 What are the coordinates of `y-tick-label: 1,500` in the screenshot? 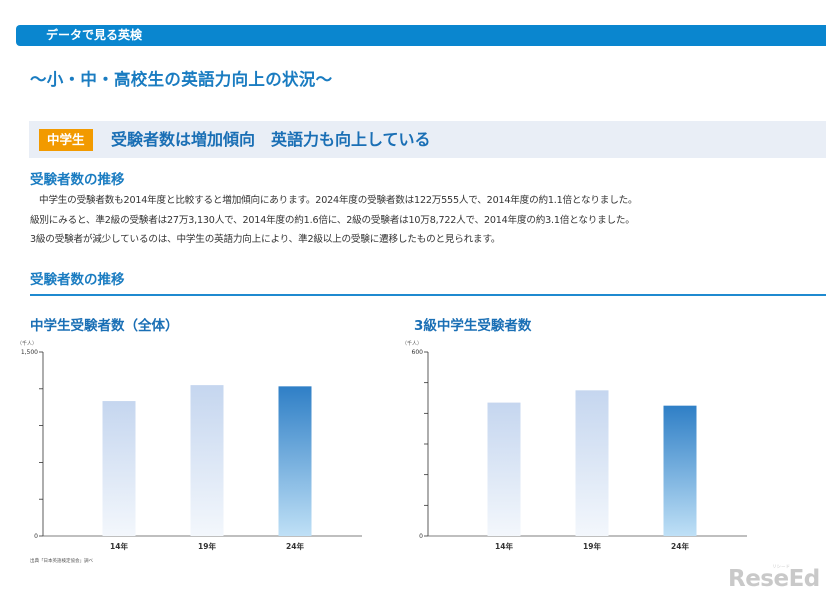 It's located at (29, 352).